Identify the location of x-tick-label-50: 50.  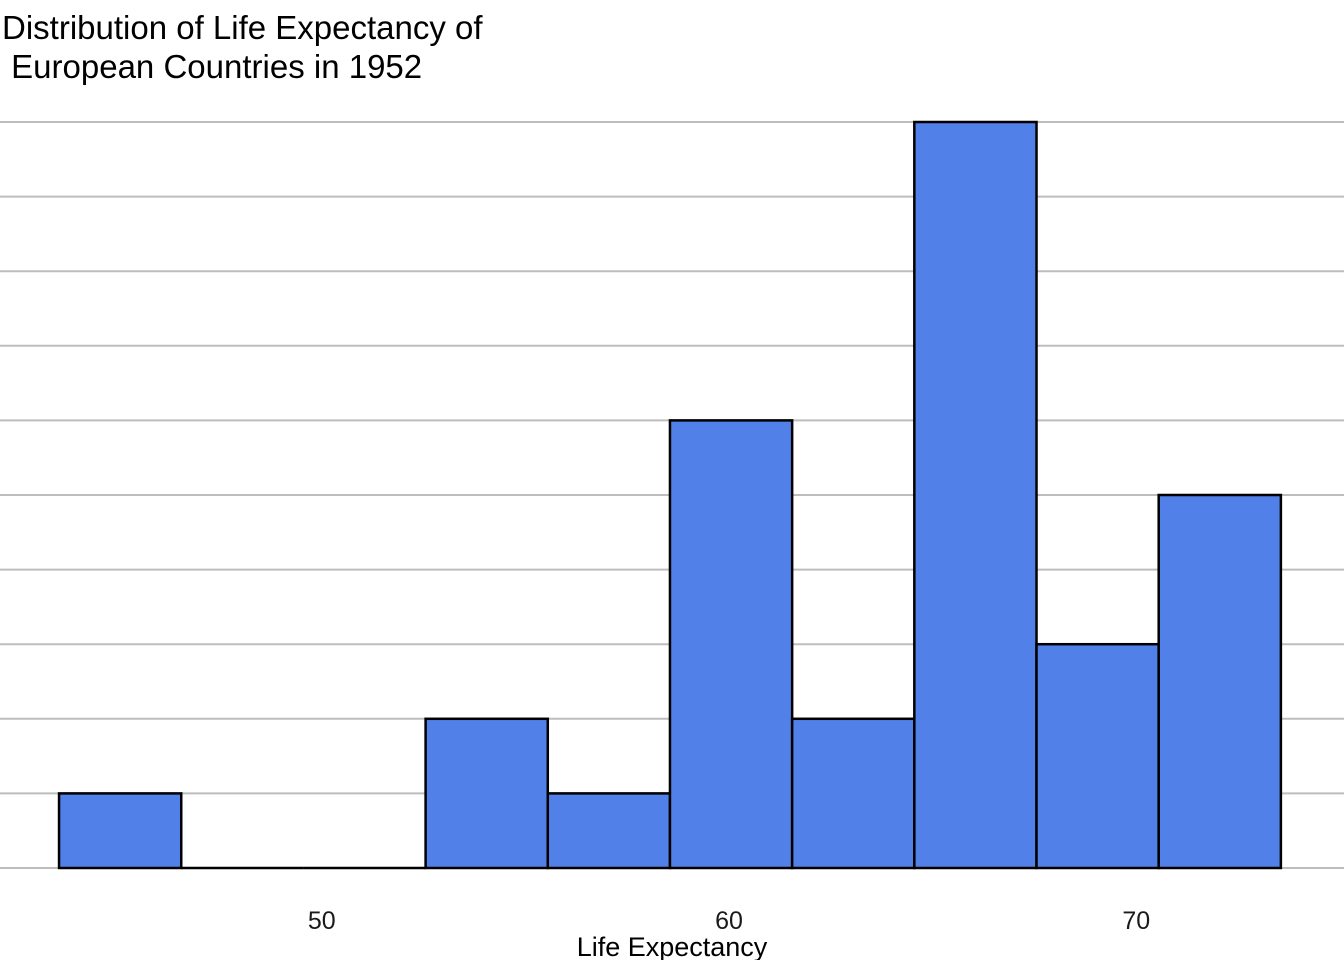
(322, 921).